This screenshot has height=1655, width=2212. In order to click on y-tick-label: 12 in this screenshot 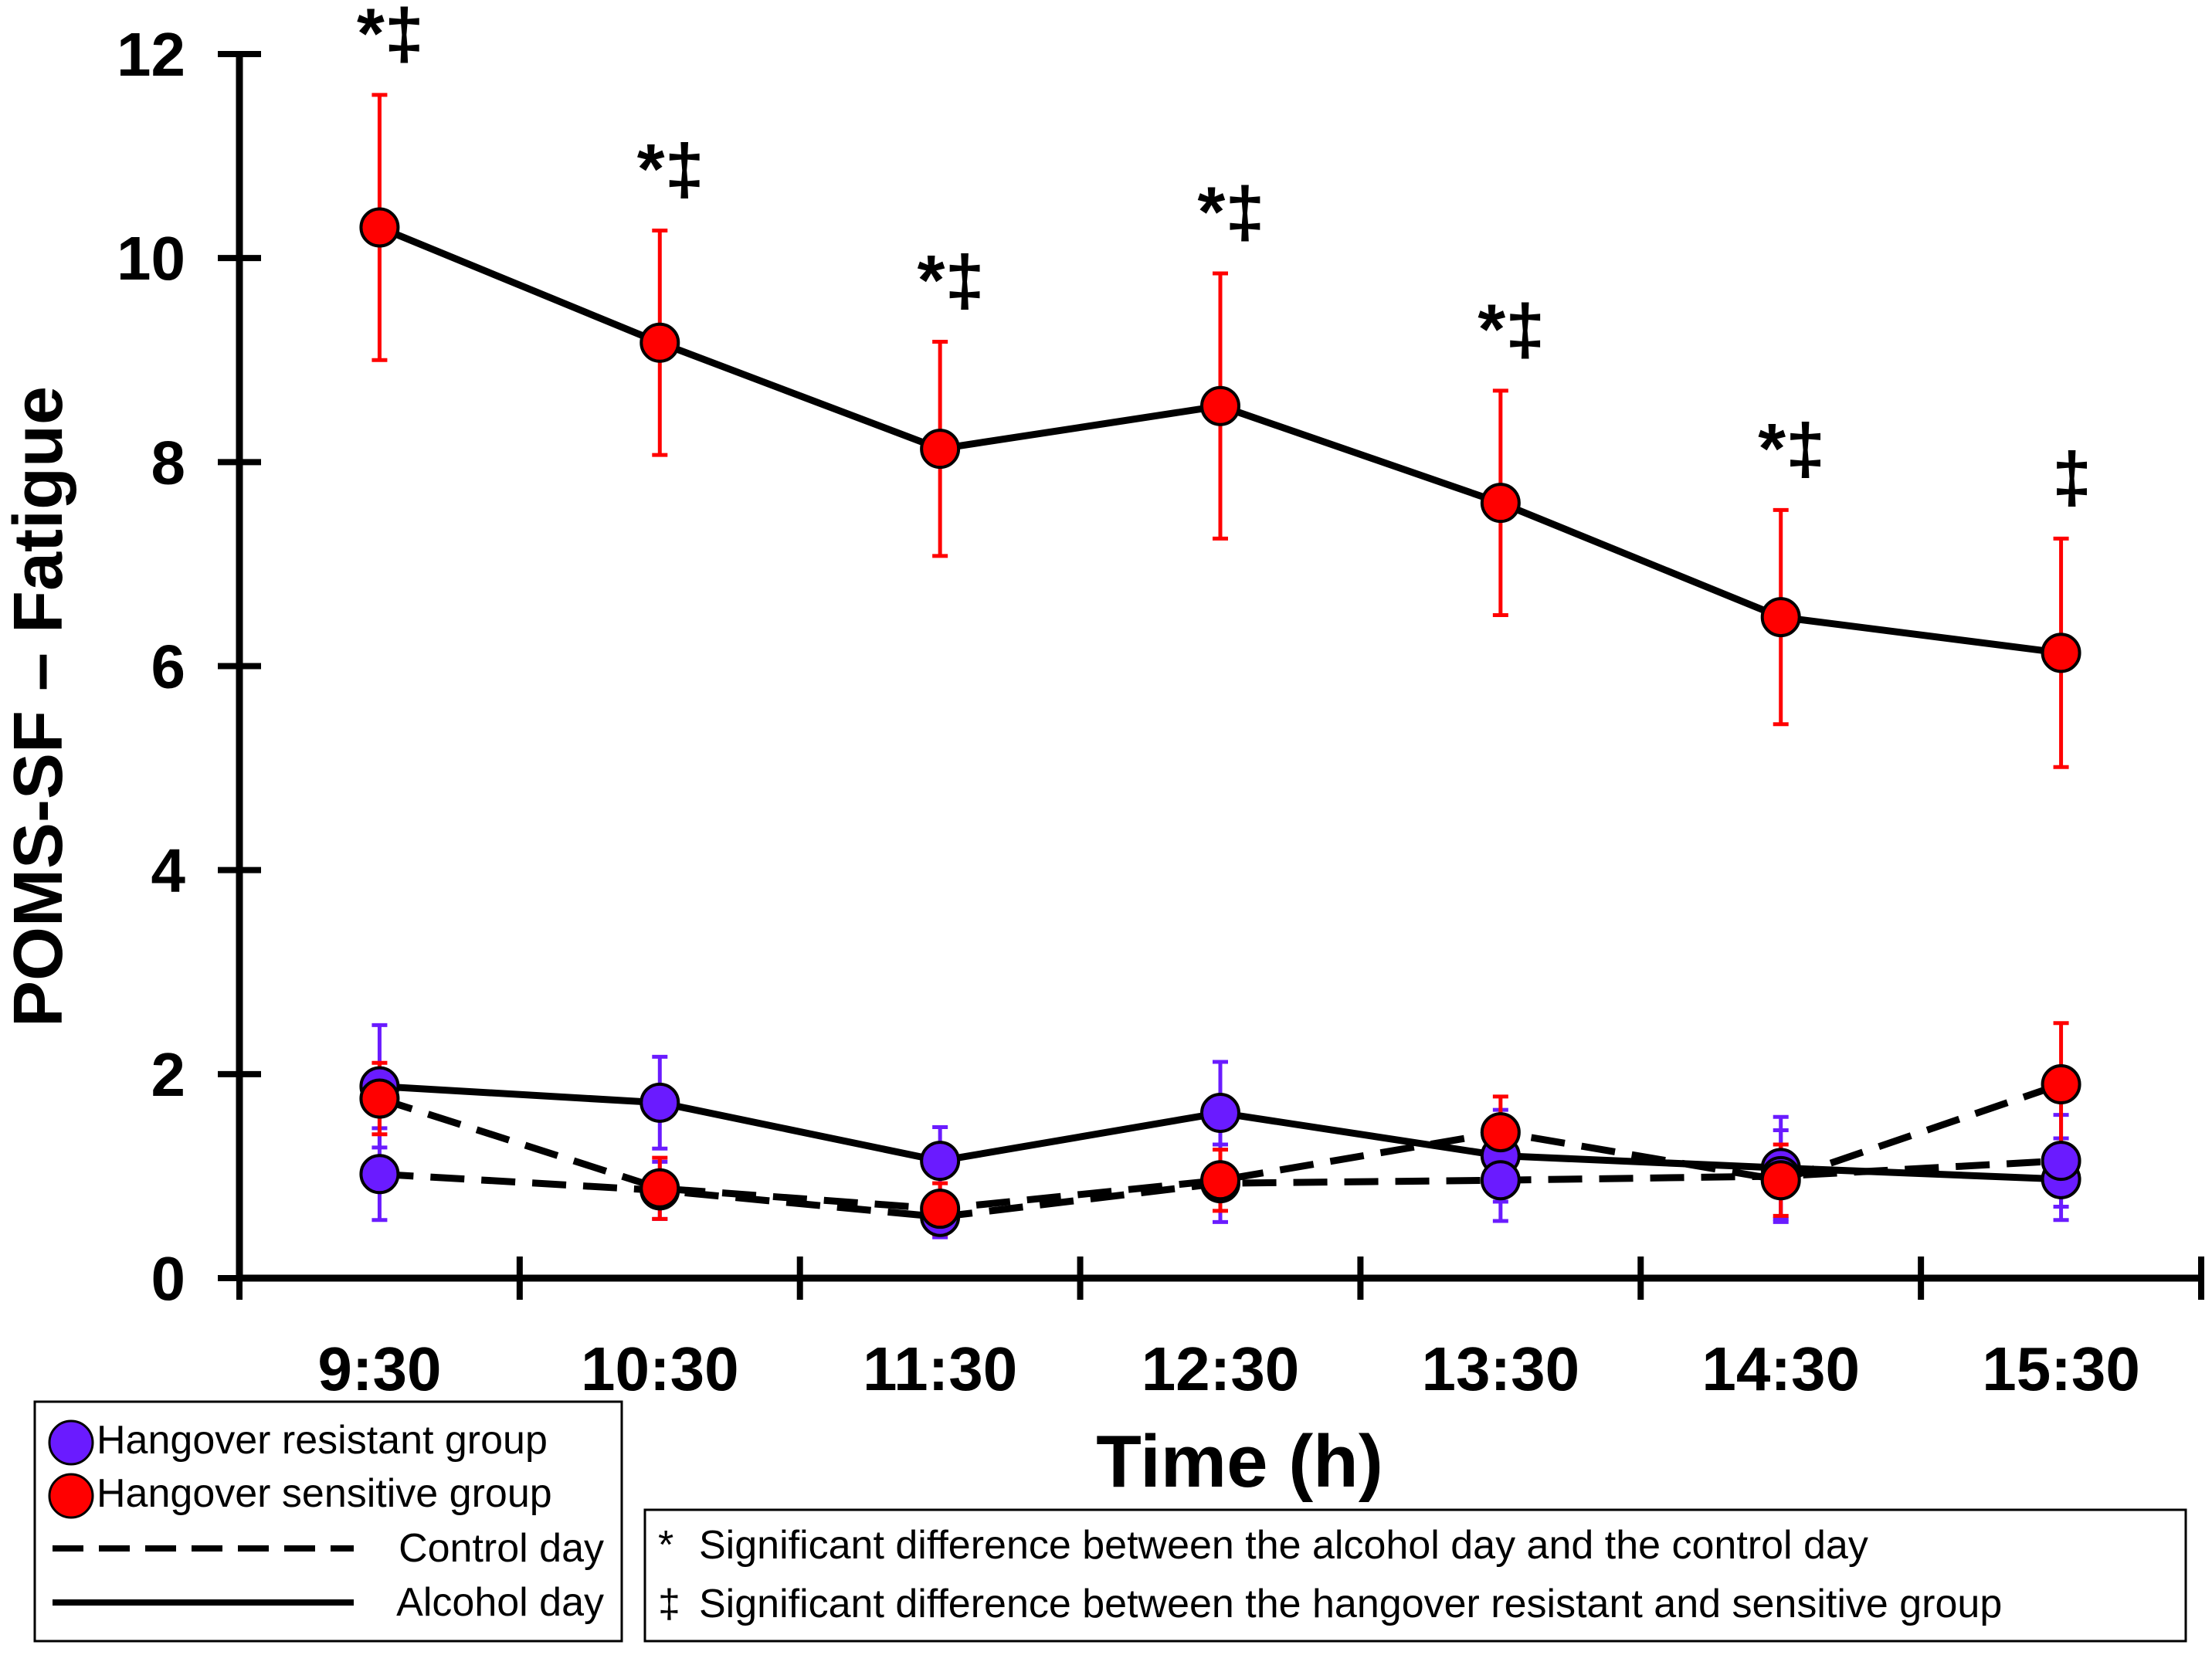, I will do `click(151, 54)`.